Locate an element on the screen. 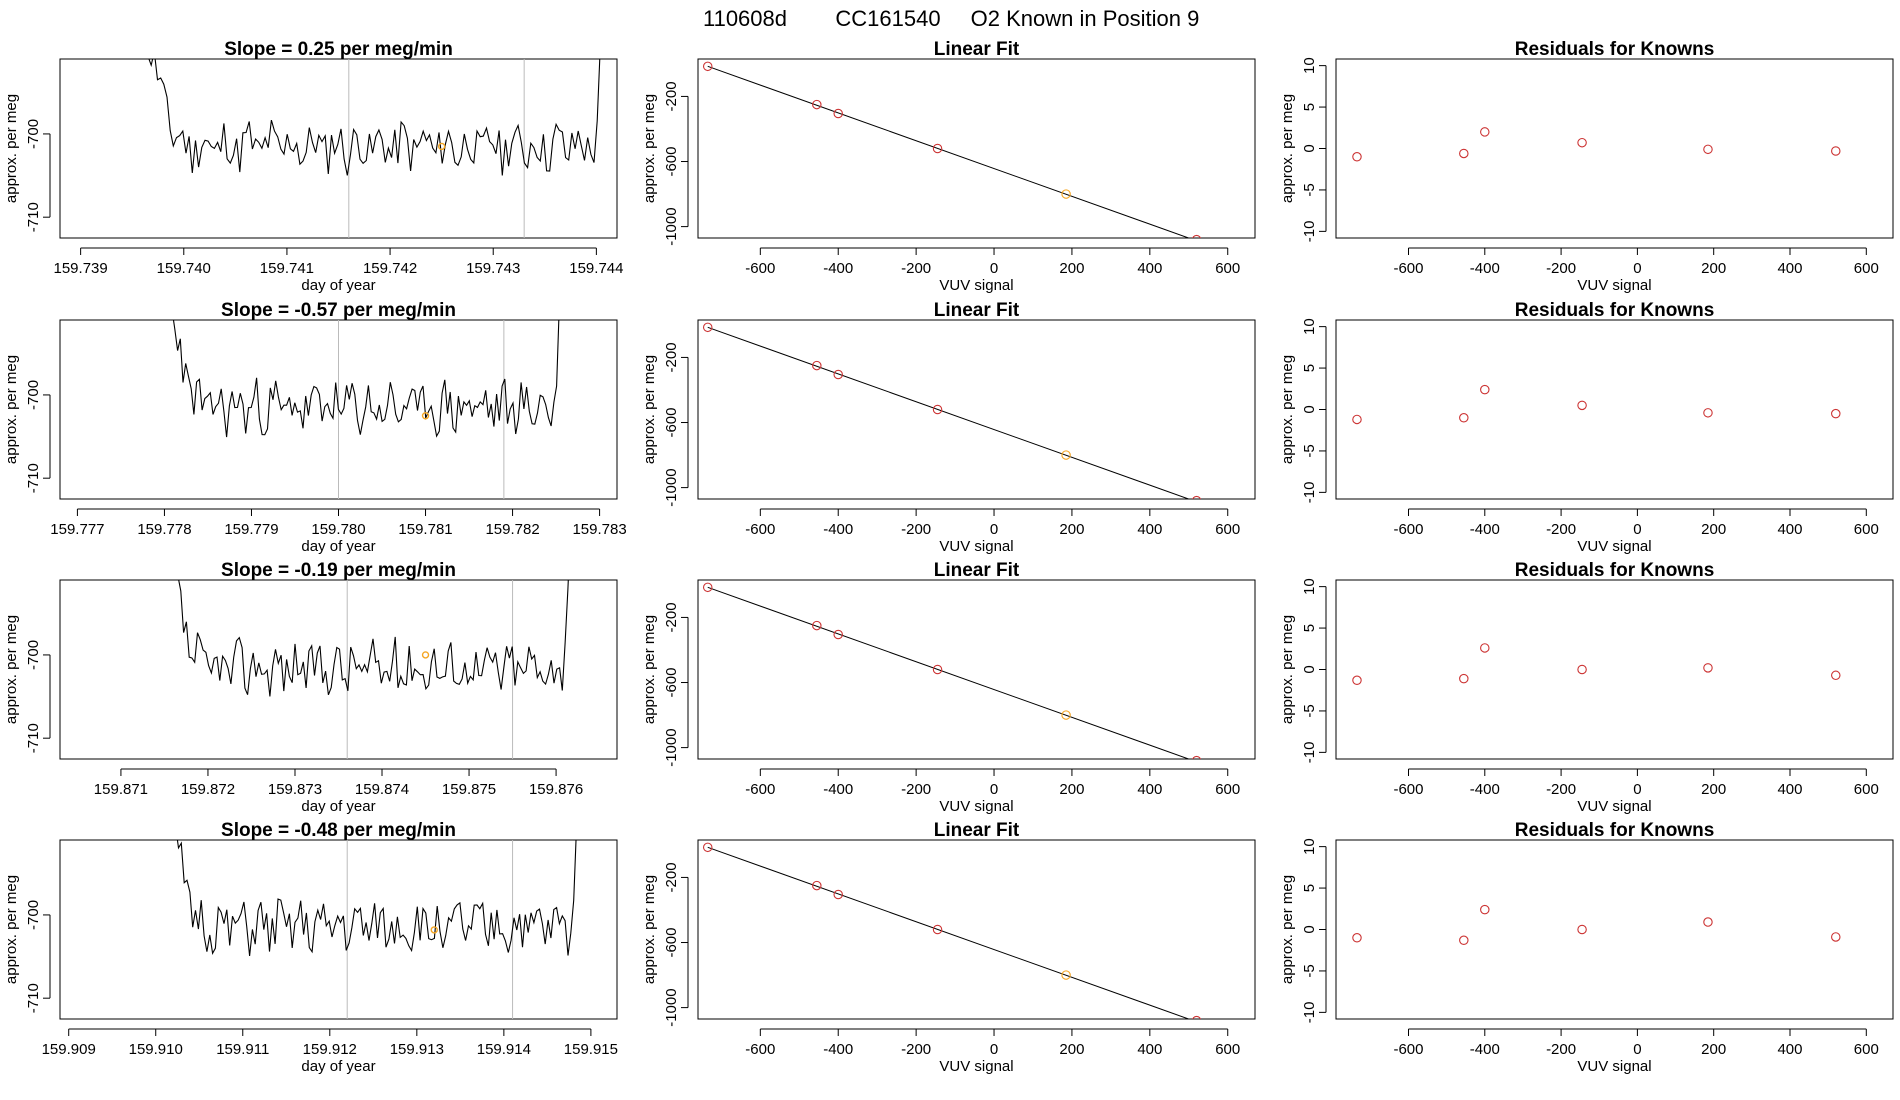 This screenshot has height=1100, width=1900. x-tick-label: 159.777 is located at coordinates (77, 529).